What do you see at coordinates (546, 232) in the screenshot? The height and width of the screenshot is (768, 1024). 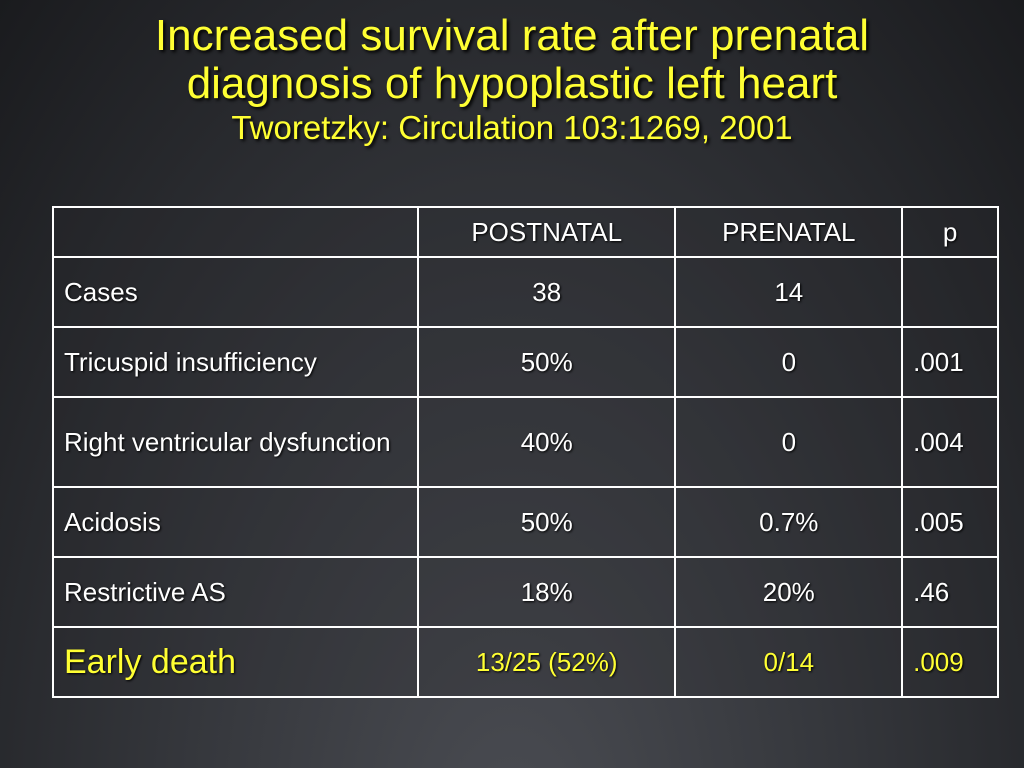 I see `header-postnatal: POSTNATAL` at bounding box center [546, 232].